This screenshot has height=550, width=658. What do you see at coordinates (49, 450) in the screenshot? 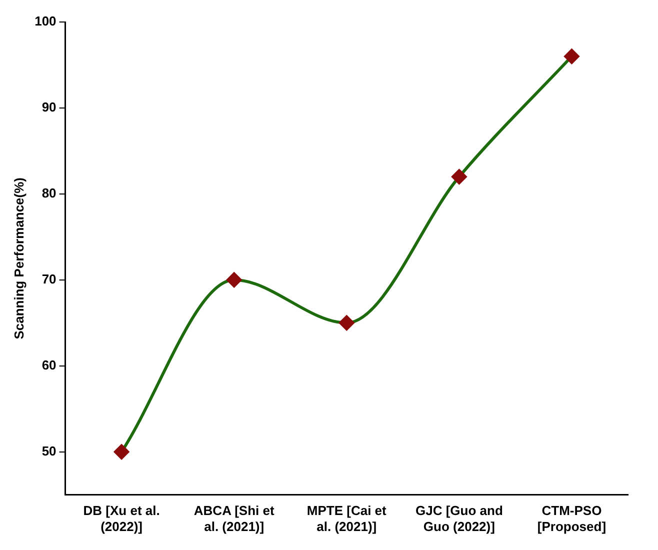
I see `y-tick-label: 50` at bounding box center [49, 450].